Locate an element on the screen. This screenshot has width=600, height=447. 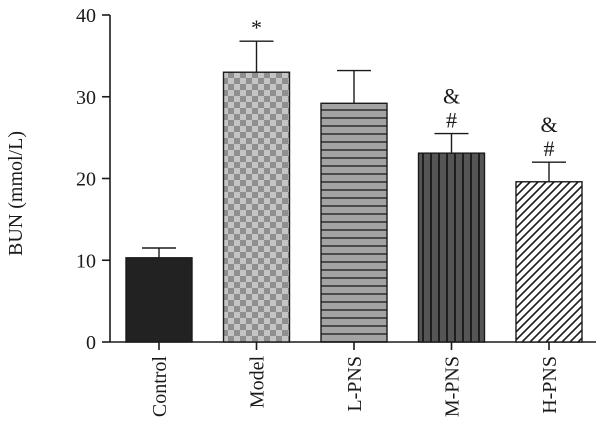
y-tick-label: 40 is located at coordinates (86, 16).